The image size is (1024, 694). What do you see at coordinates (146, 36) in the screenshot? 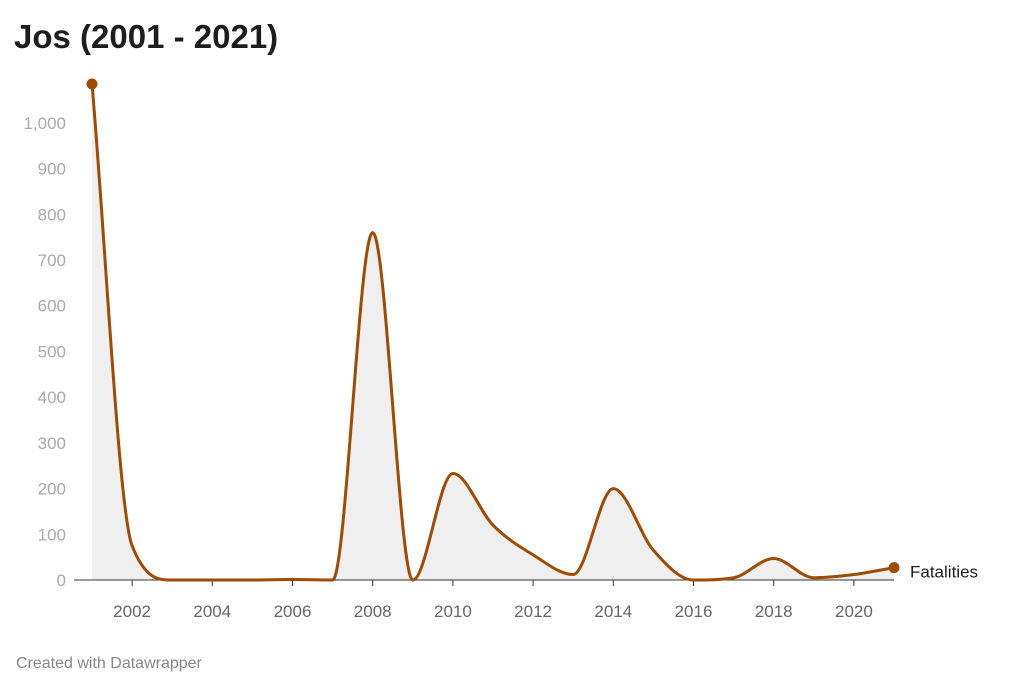
I see `chart-title: Jos (2001 - 2021)` at bounding box center [146, 36].